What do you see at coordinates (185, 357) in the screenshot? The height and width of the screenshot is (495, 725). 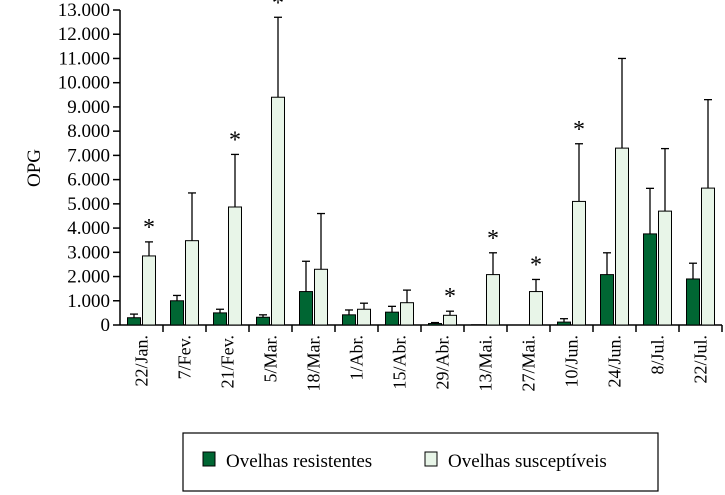 I see `x-tick-label: 7/Fev.` at bounding box center [185, 357].